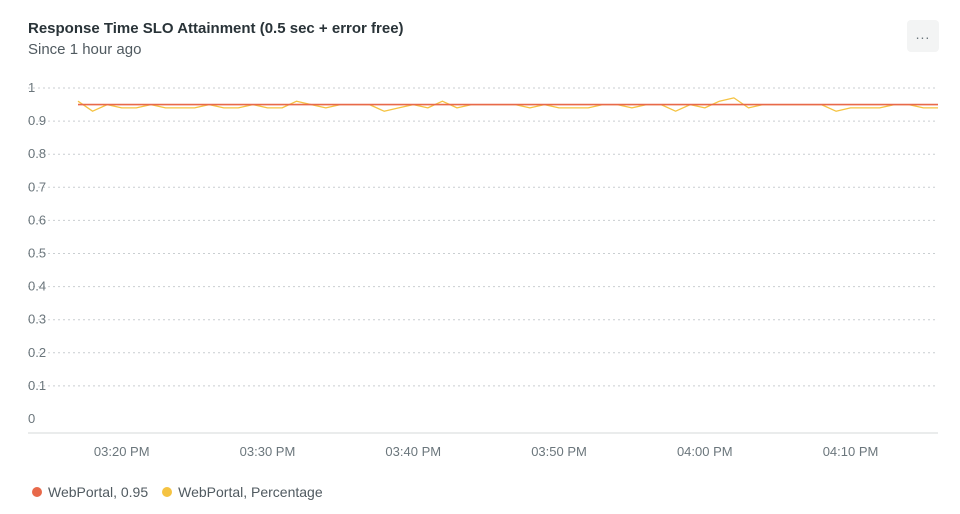 The height and width of the screenshot is (514, 960). What do you see at coordinates (37, 286) in the screenshot?
I see `y-tick-label: 0.4` at bounding box center [37, 286].